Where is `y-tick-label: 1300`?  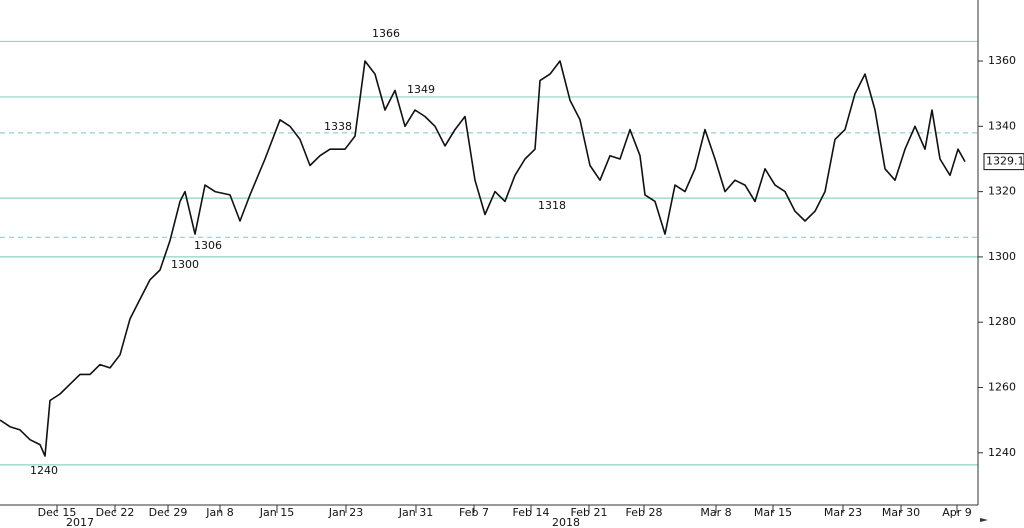
y-tick-label: 1300 is located at coordinates (1002, 256).